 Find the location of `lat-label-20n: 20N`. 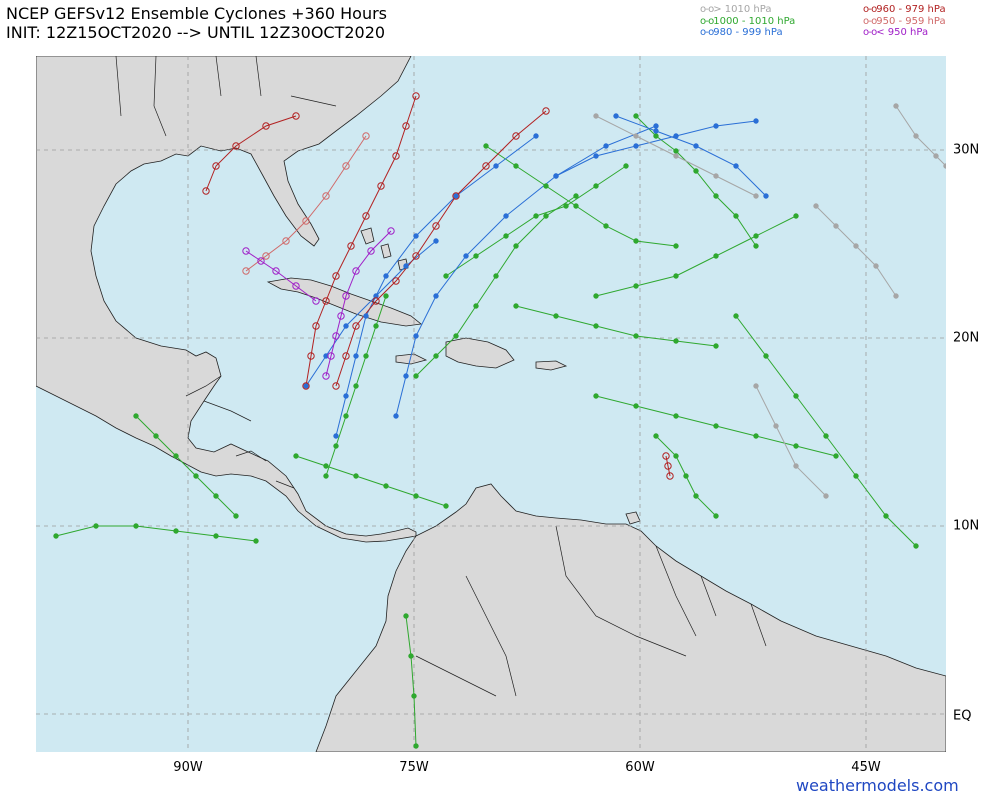

lat-label-20n: 20N is located at coordinates (966, 338).